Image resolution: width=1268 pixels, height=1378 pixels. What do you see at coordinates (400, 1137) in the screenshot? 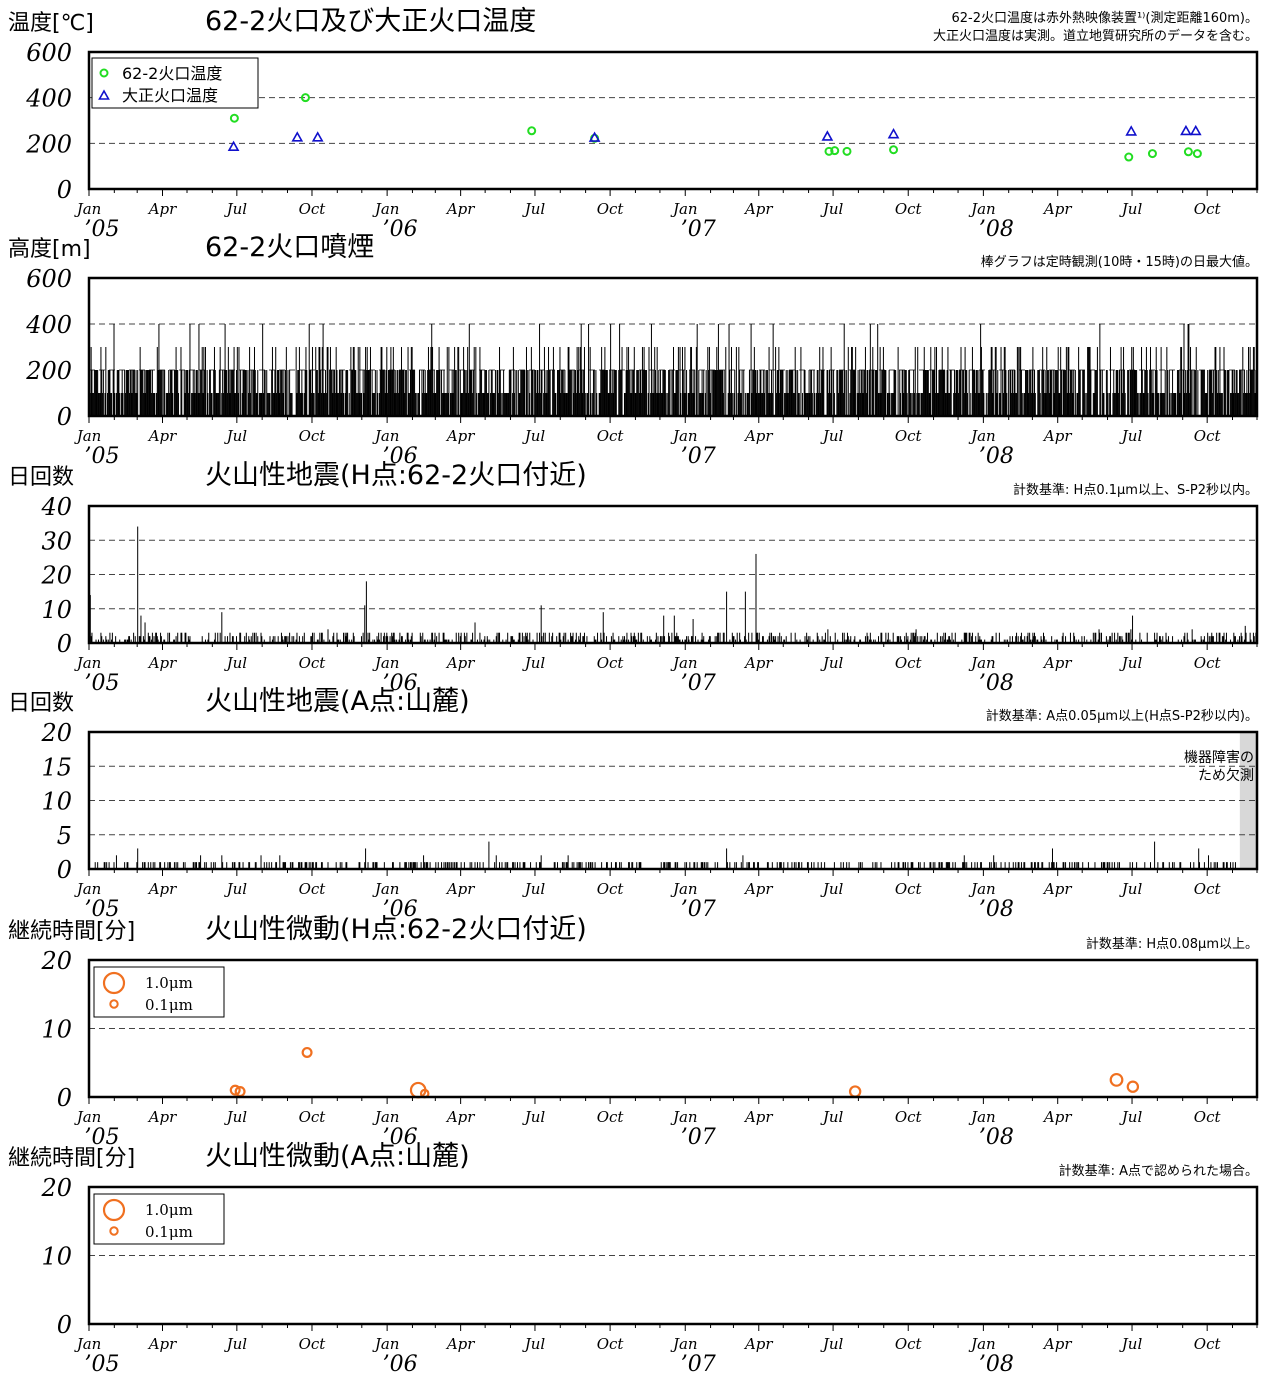
I see `x-year-label: ’06` at bounding box center [400, 1137].